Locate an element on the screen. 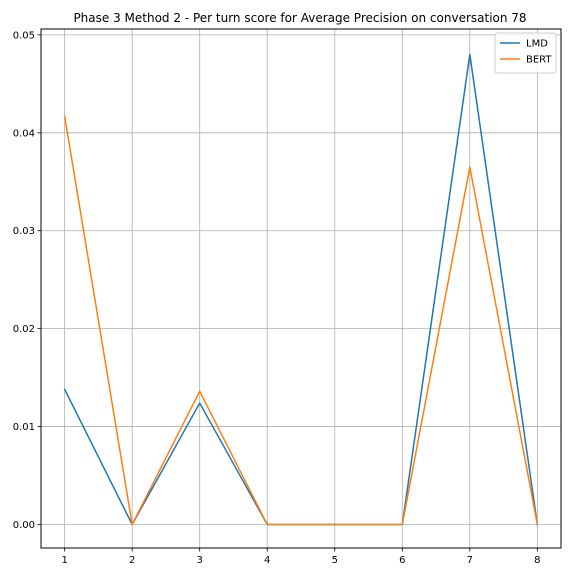 This screenshot has height=580, width=576. x-tick-label: 5 is located at coordinates (335, 560).